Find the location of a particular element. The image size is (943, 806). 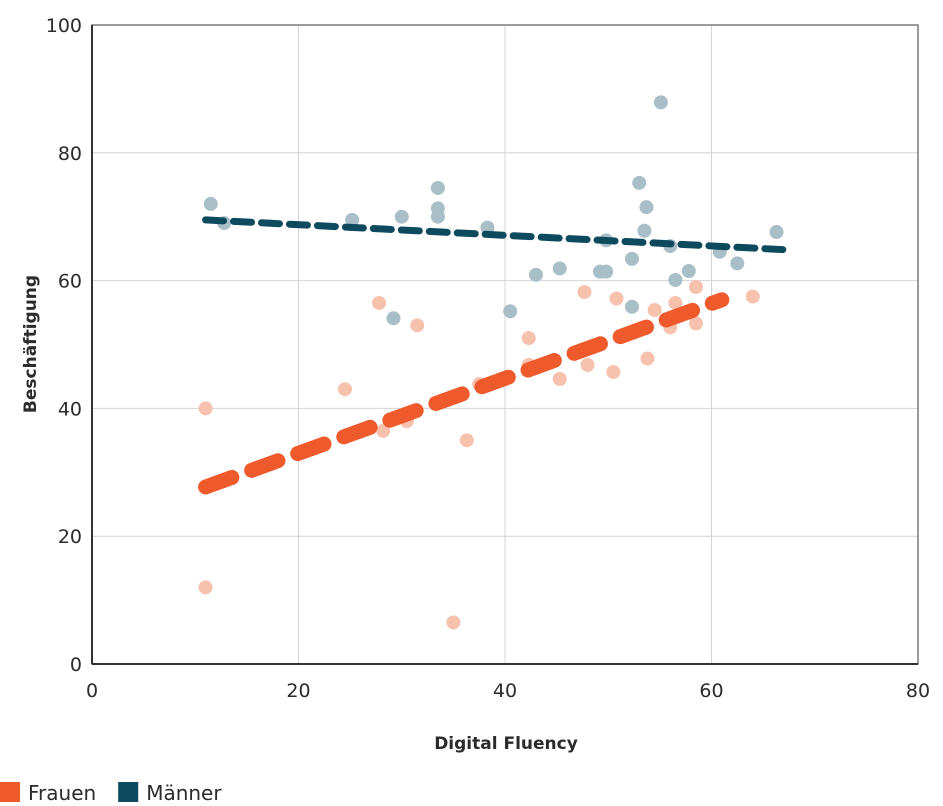

trend-line-männer is located at coordinates (497, 235).